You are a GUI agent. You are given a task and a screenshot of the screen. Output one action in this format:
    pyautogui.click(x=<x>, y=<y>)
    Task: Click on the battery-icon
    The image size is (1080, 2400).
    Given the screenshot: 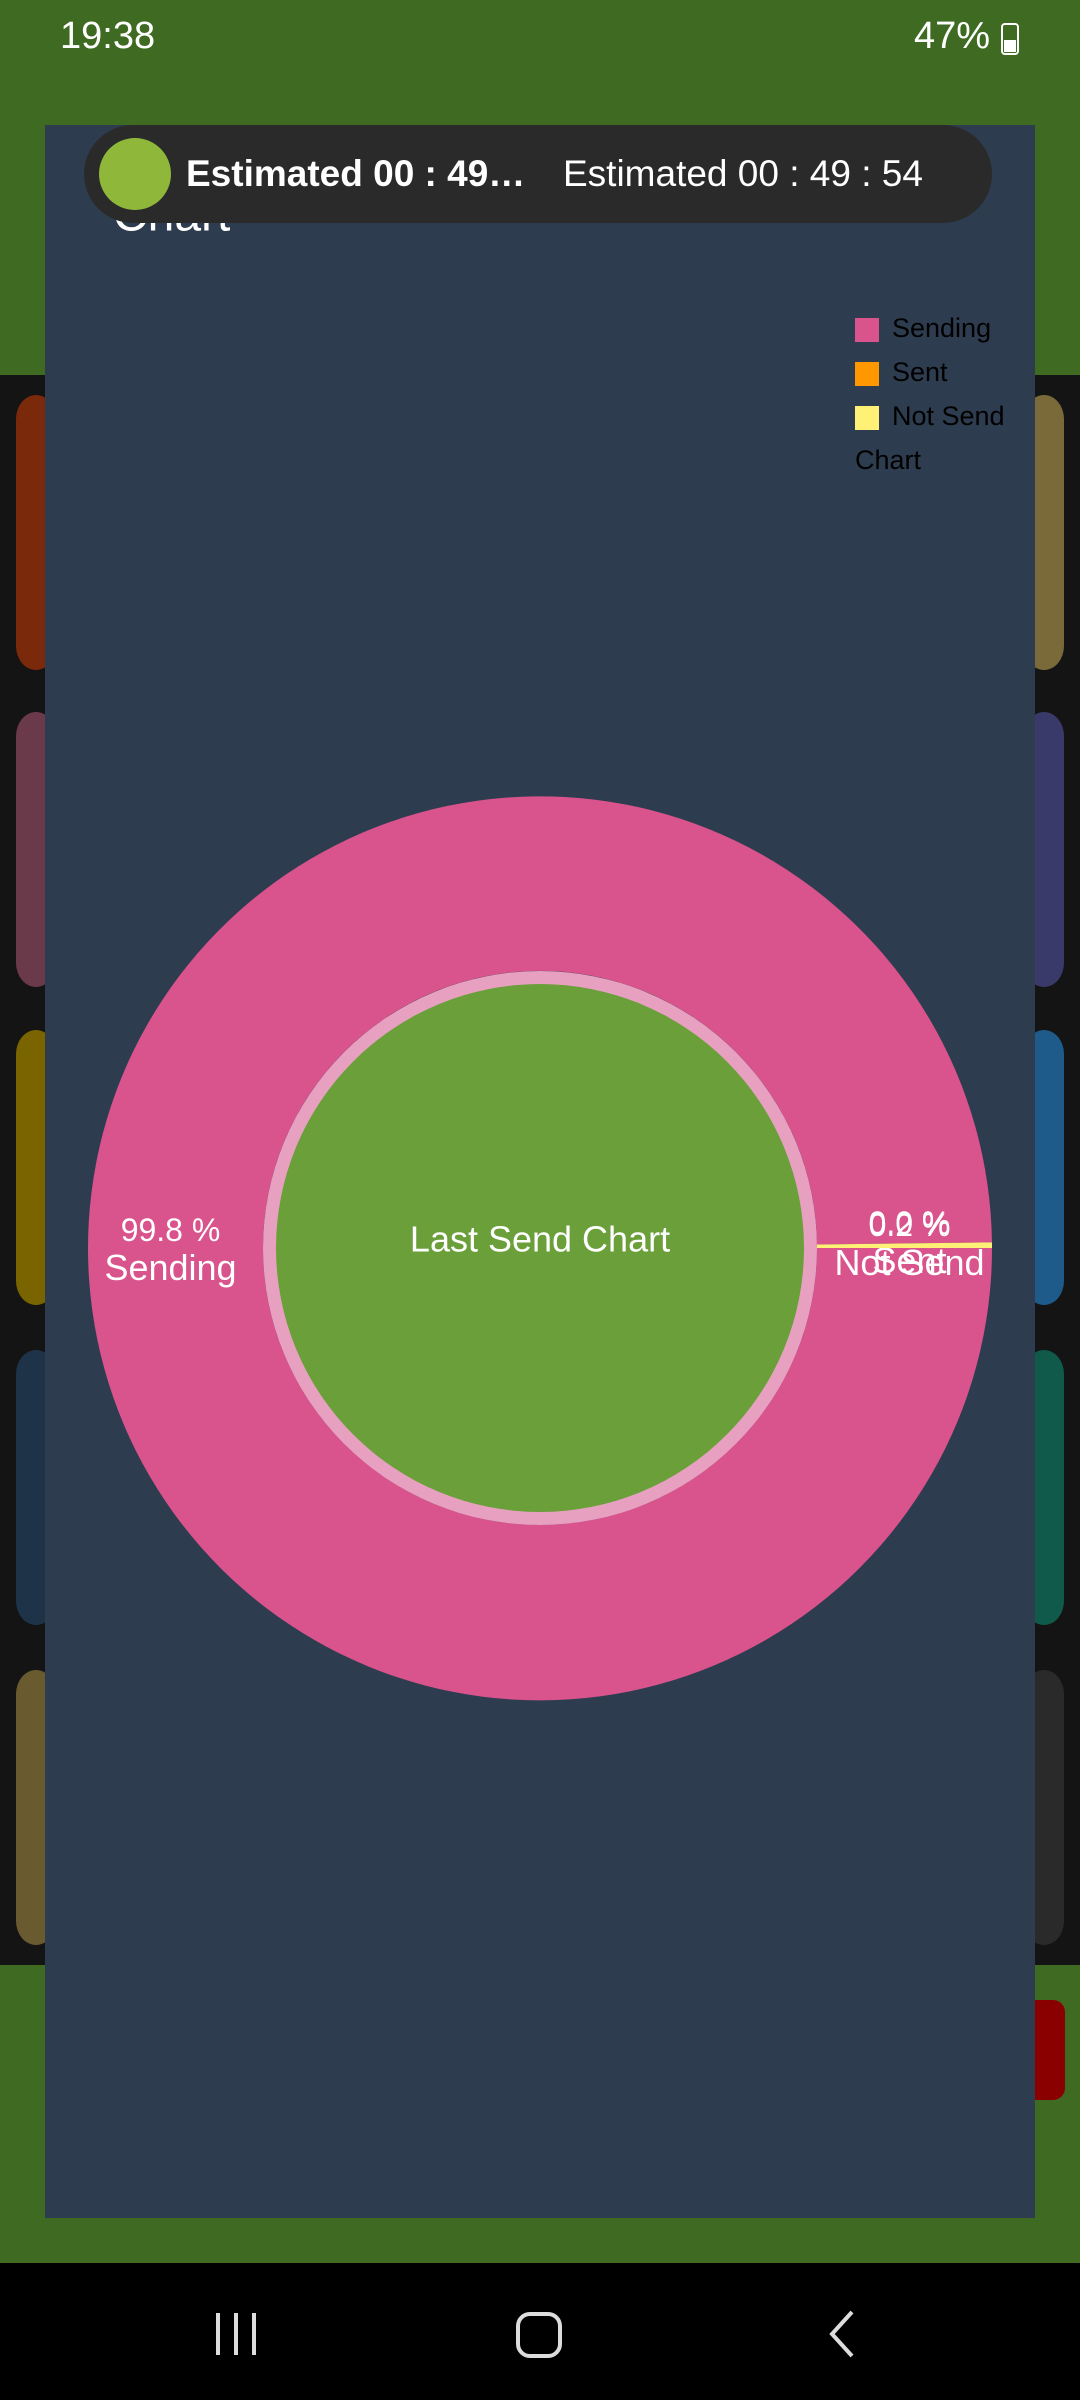 What is the action you would take?
    pyautogui.click(x=1010, y=39)
    